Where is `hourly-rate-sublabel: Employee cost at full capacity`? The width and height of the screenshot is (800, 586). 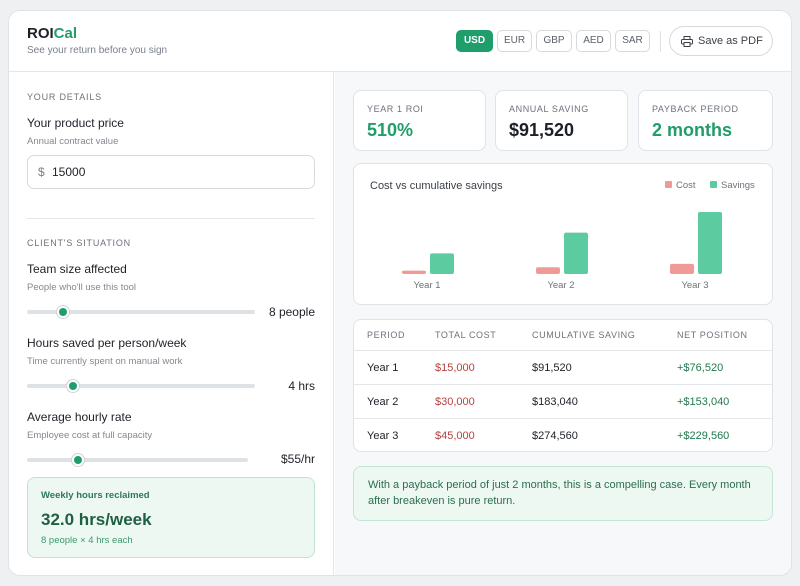 hourly-rate-sublabel: Employee cost at full capacity is located at coordinates (90, 435).